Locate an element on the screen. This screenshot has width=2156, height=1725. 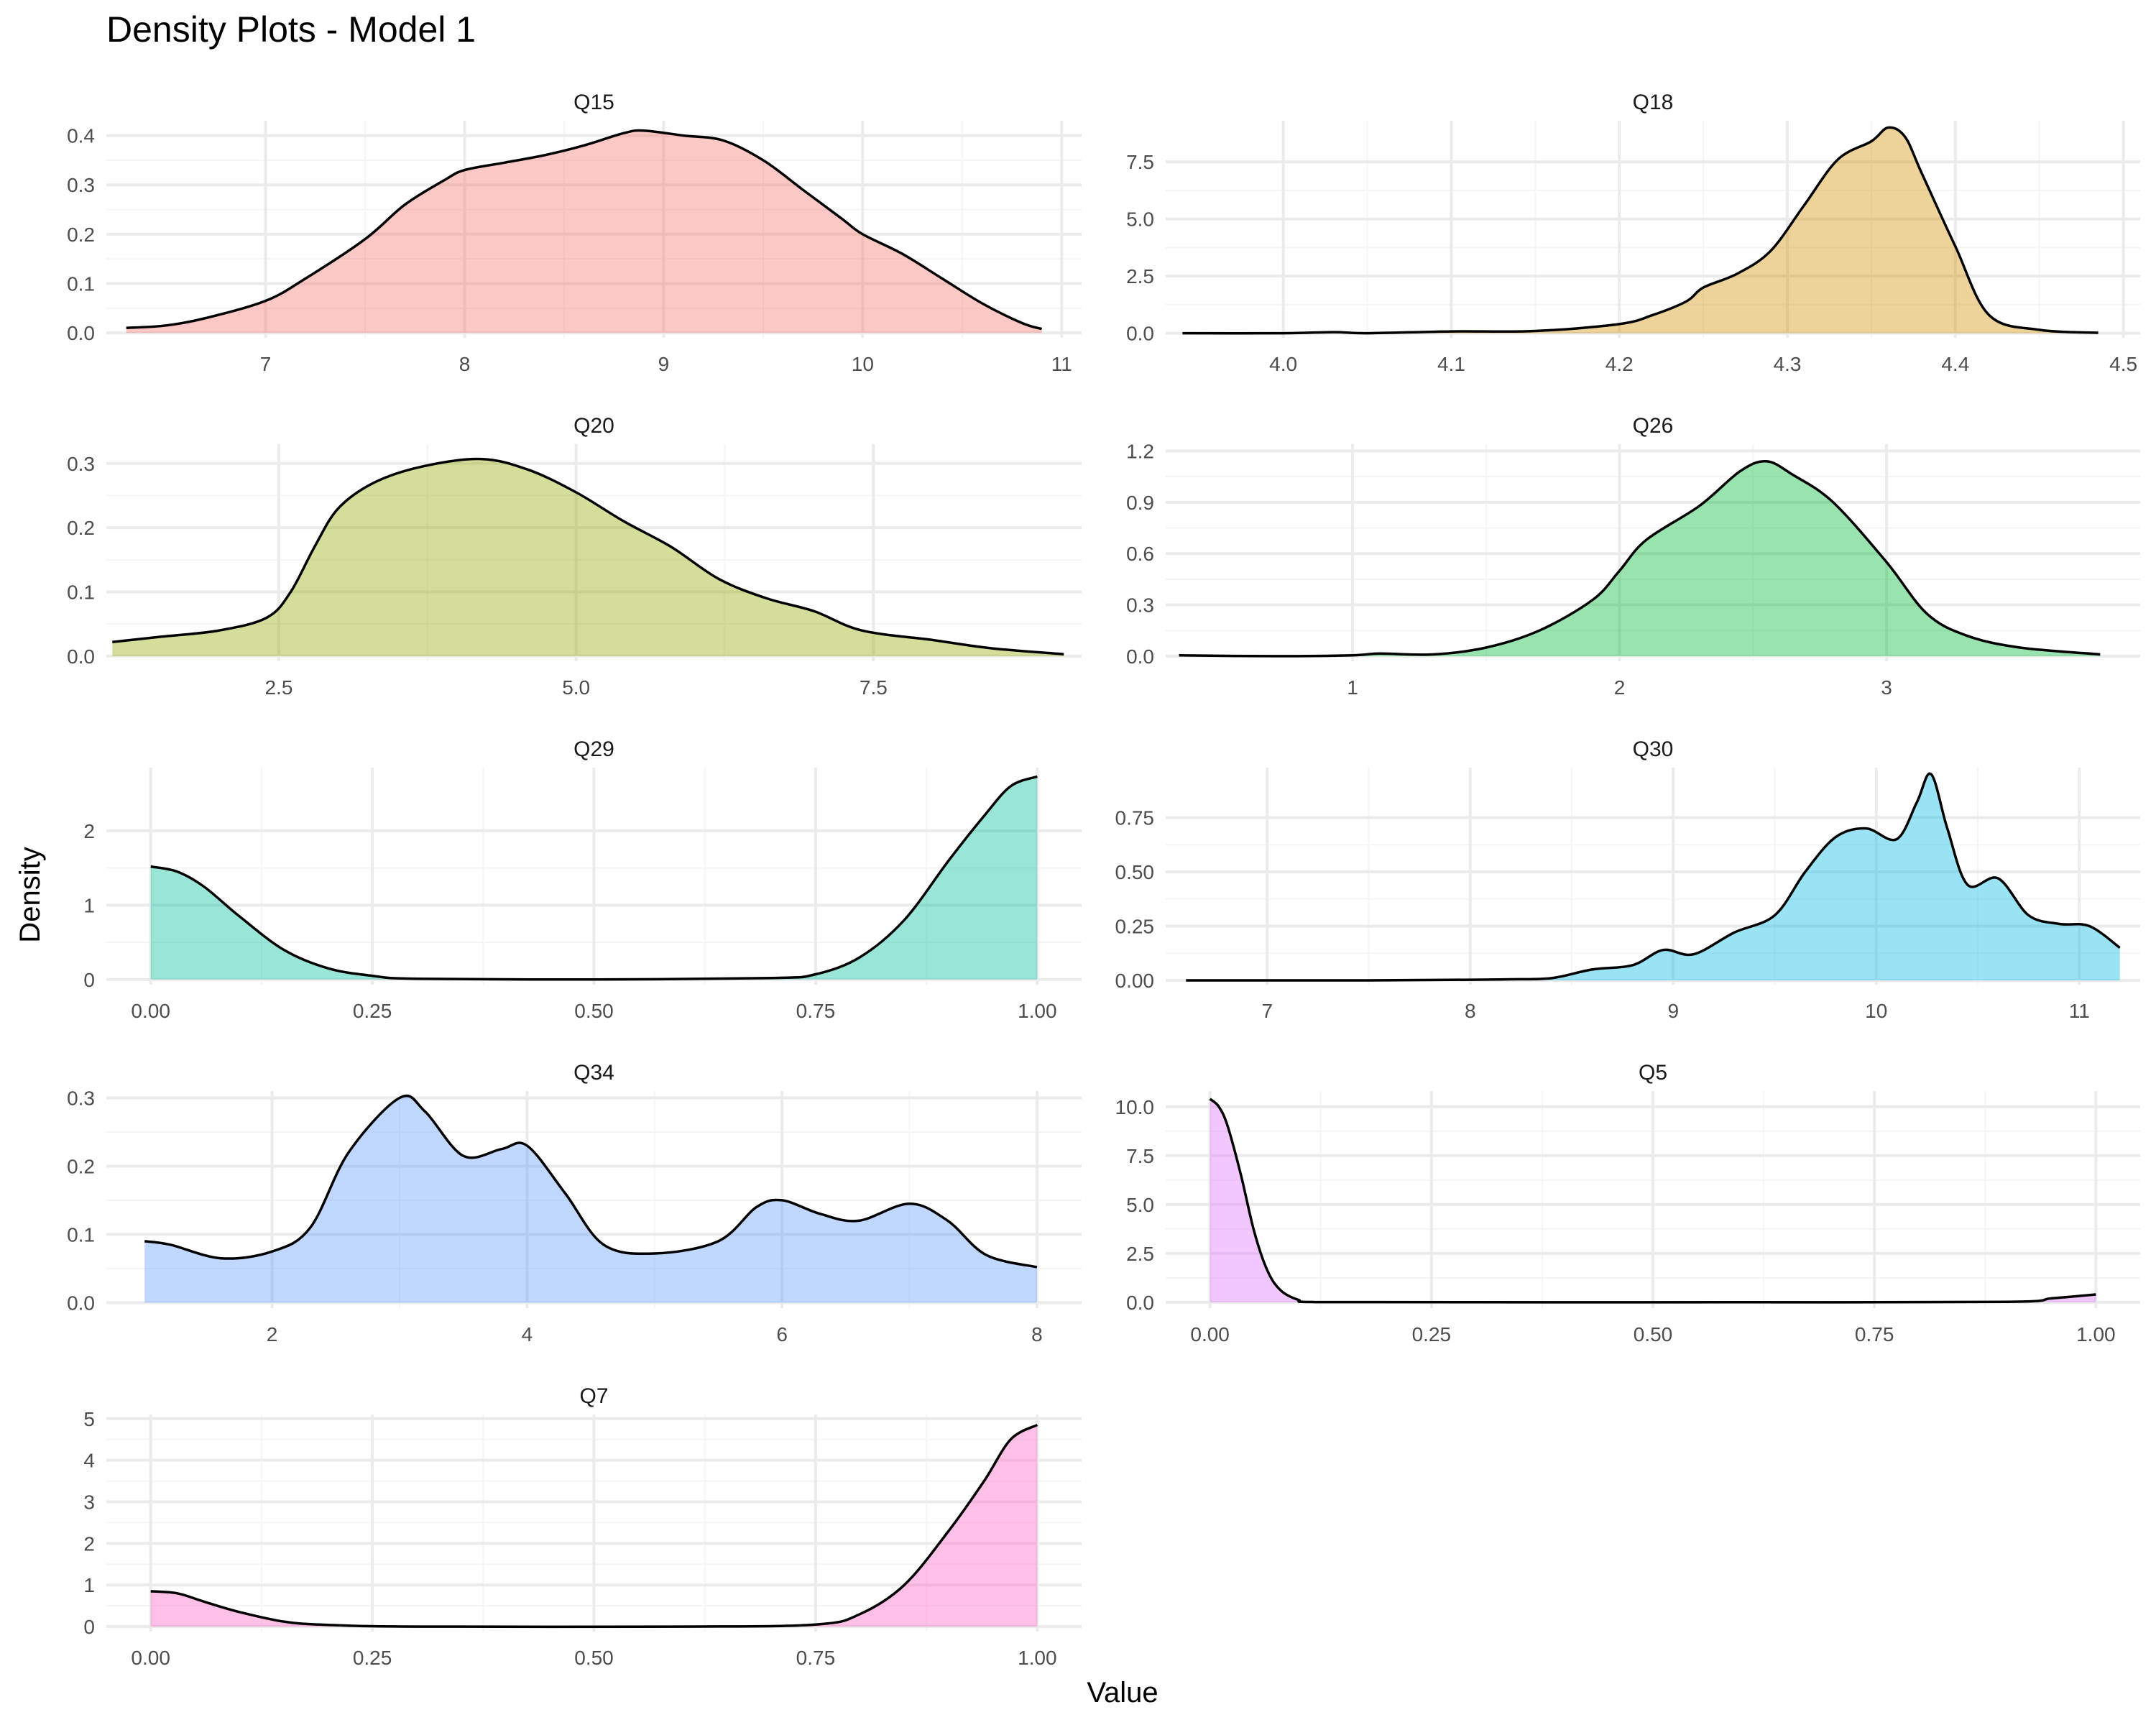
density-area-q26 is located at coordinates (1640, 558).